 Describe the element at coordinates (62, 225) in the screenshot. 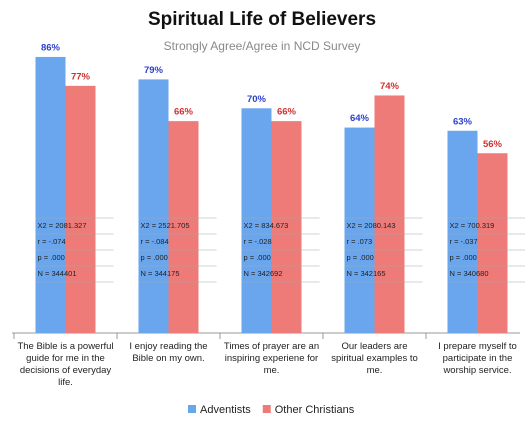

I see `annotation: X2 = 2081.327` at that location.